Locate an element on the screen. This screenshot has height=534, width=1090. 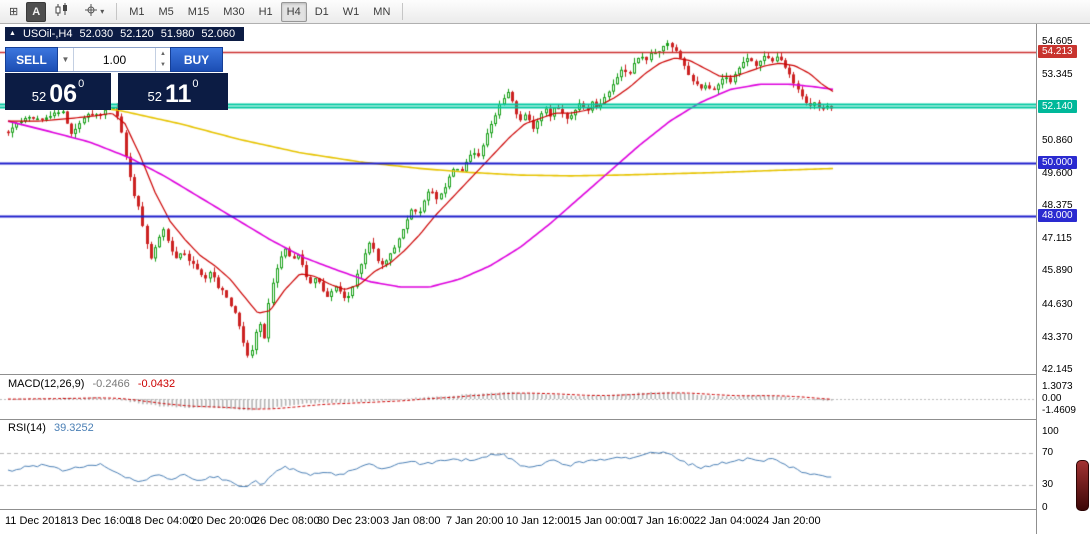
chevron-down-icon: ▼ is located at coordinates (65, 59).